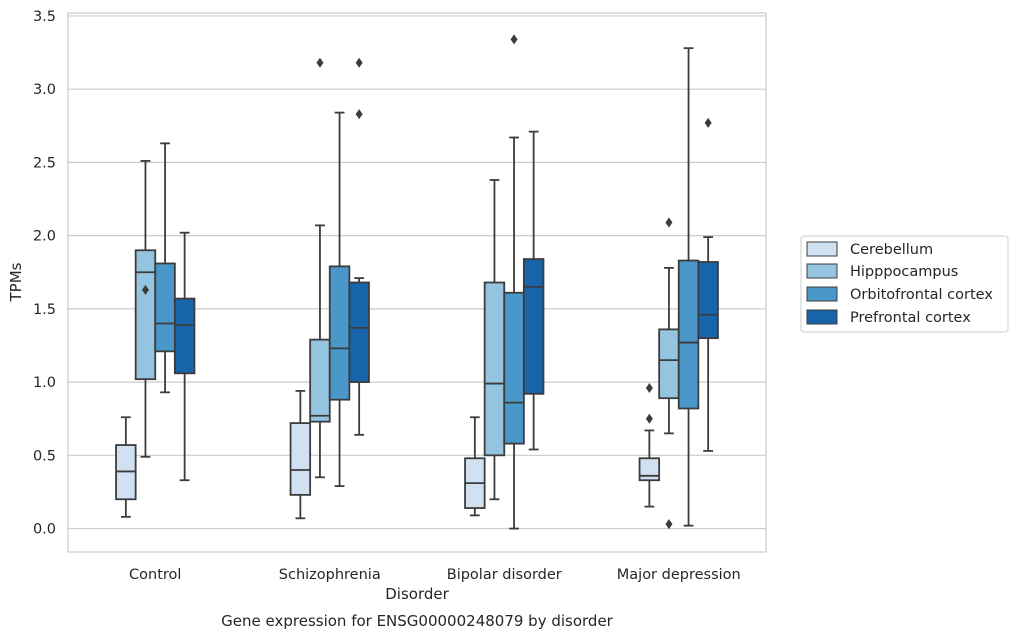  I want to click on y-tick-label: 0.5, so click(44, 456).